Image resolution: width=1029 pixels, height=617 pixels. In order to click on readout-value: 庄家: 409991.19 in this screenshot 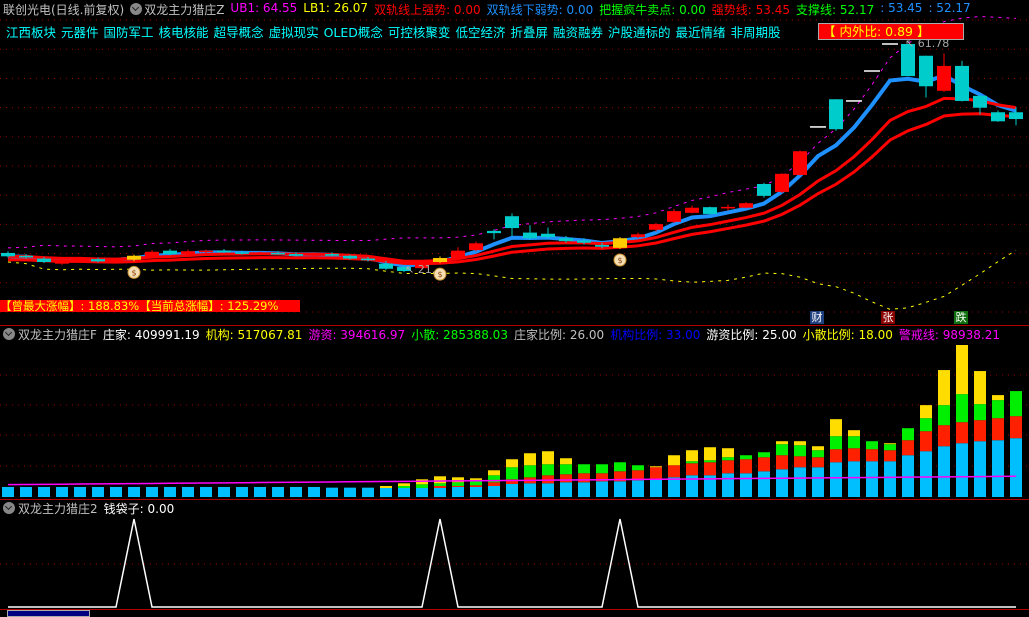, I will do `click(151, 334)`.